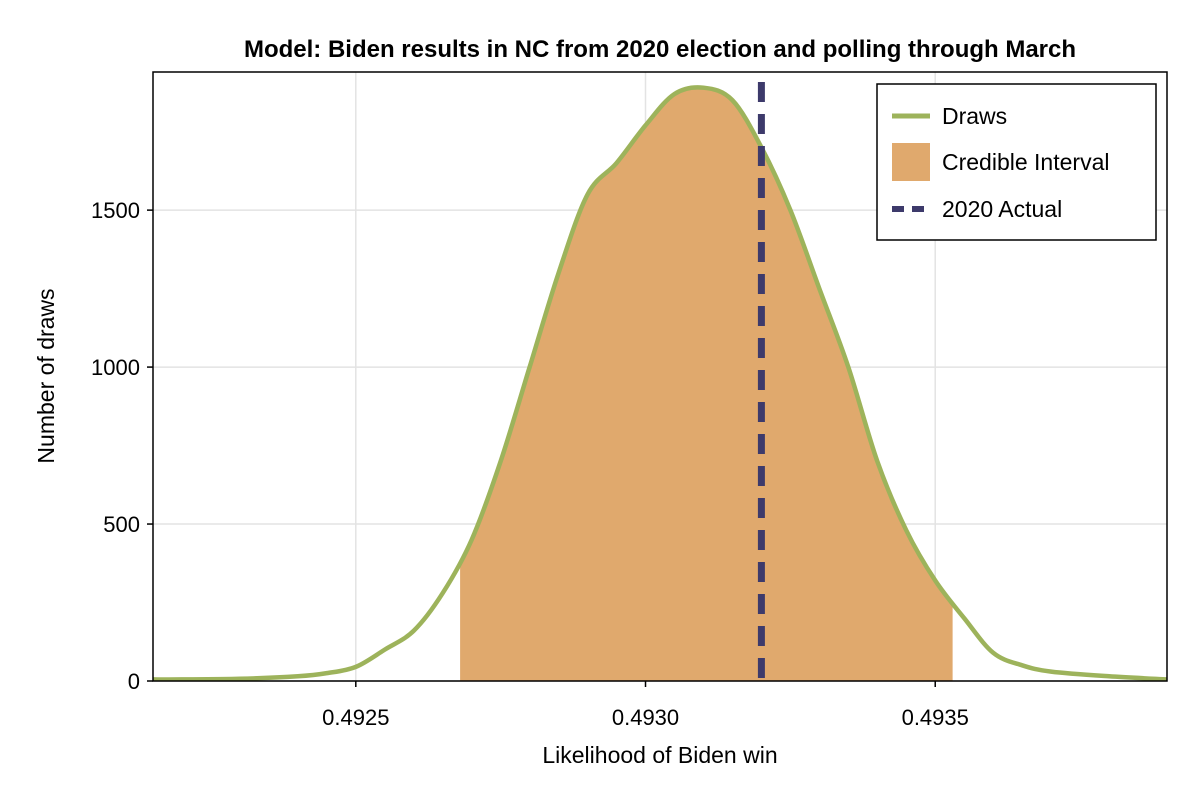 The height and width of the screenshot is (800, 1200). I want to click on legend-draws-label: Draws, so click(974, 116).